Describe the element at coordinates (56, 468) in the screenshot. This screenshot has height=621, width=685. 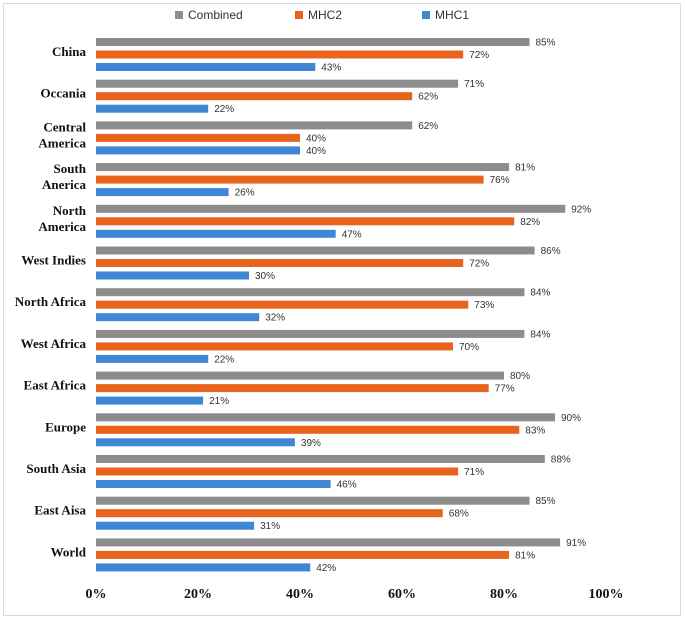
I see `category-label: South Asia` at that location.